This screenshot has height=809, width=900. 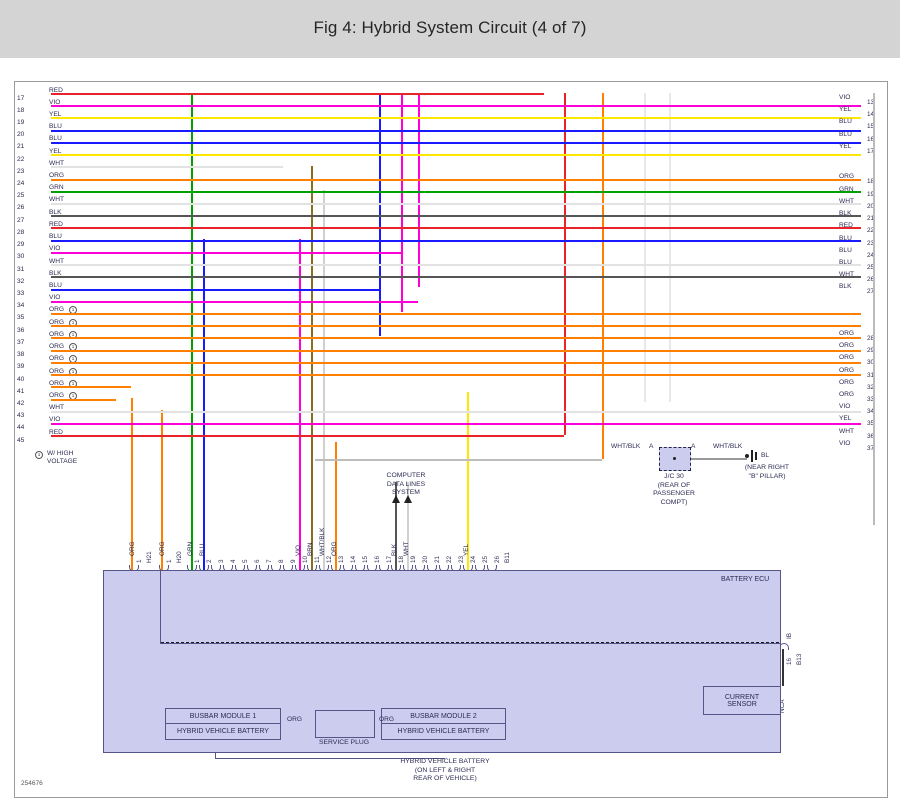 I want to click on ground-icon, so click(x=747, y=456).